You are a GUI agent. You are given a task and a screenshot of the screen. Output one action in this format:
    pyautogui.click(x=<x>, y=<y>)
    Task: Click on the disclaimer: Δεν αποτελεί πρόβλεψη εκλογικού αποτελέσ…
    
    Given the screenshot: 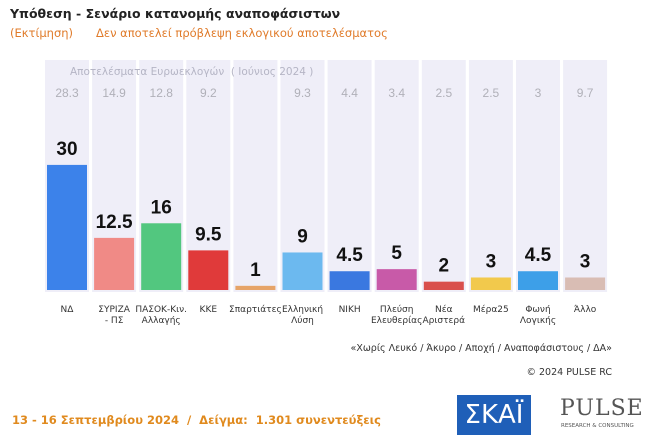 What is the action you would take?
    pyautogui.click(x=242, y=33)
    